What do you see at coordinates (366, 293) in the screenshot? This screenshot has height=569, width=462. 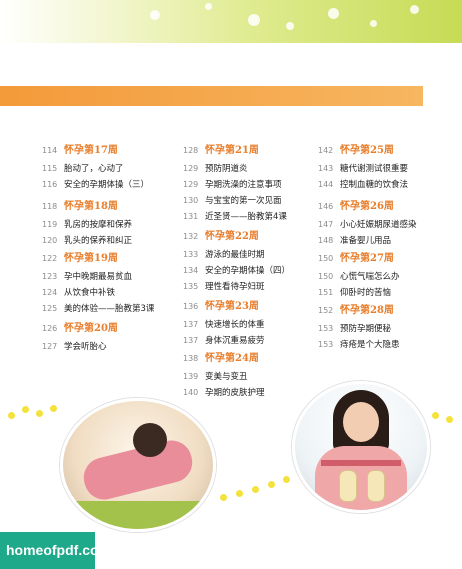 I see `entry-title: 仰卧时的苦恼` at bounding box center [366, 293].